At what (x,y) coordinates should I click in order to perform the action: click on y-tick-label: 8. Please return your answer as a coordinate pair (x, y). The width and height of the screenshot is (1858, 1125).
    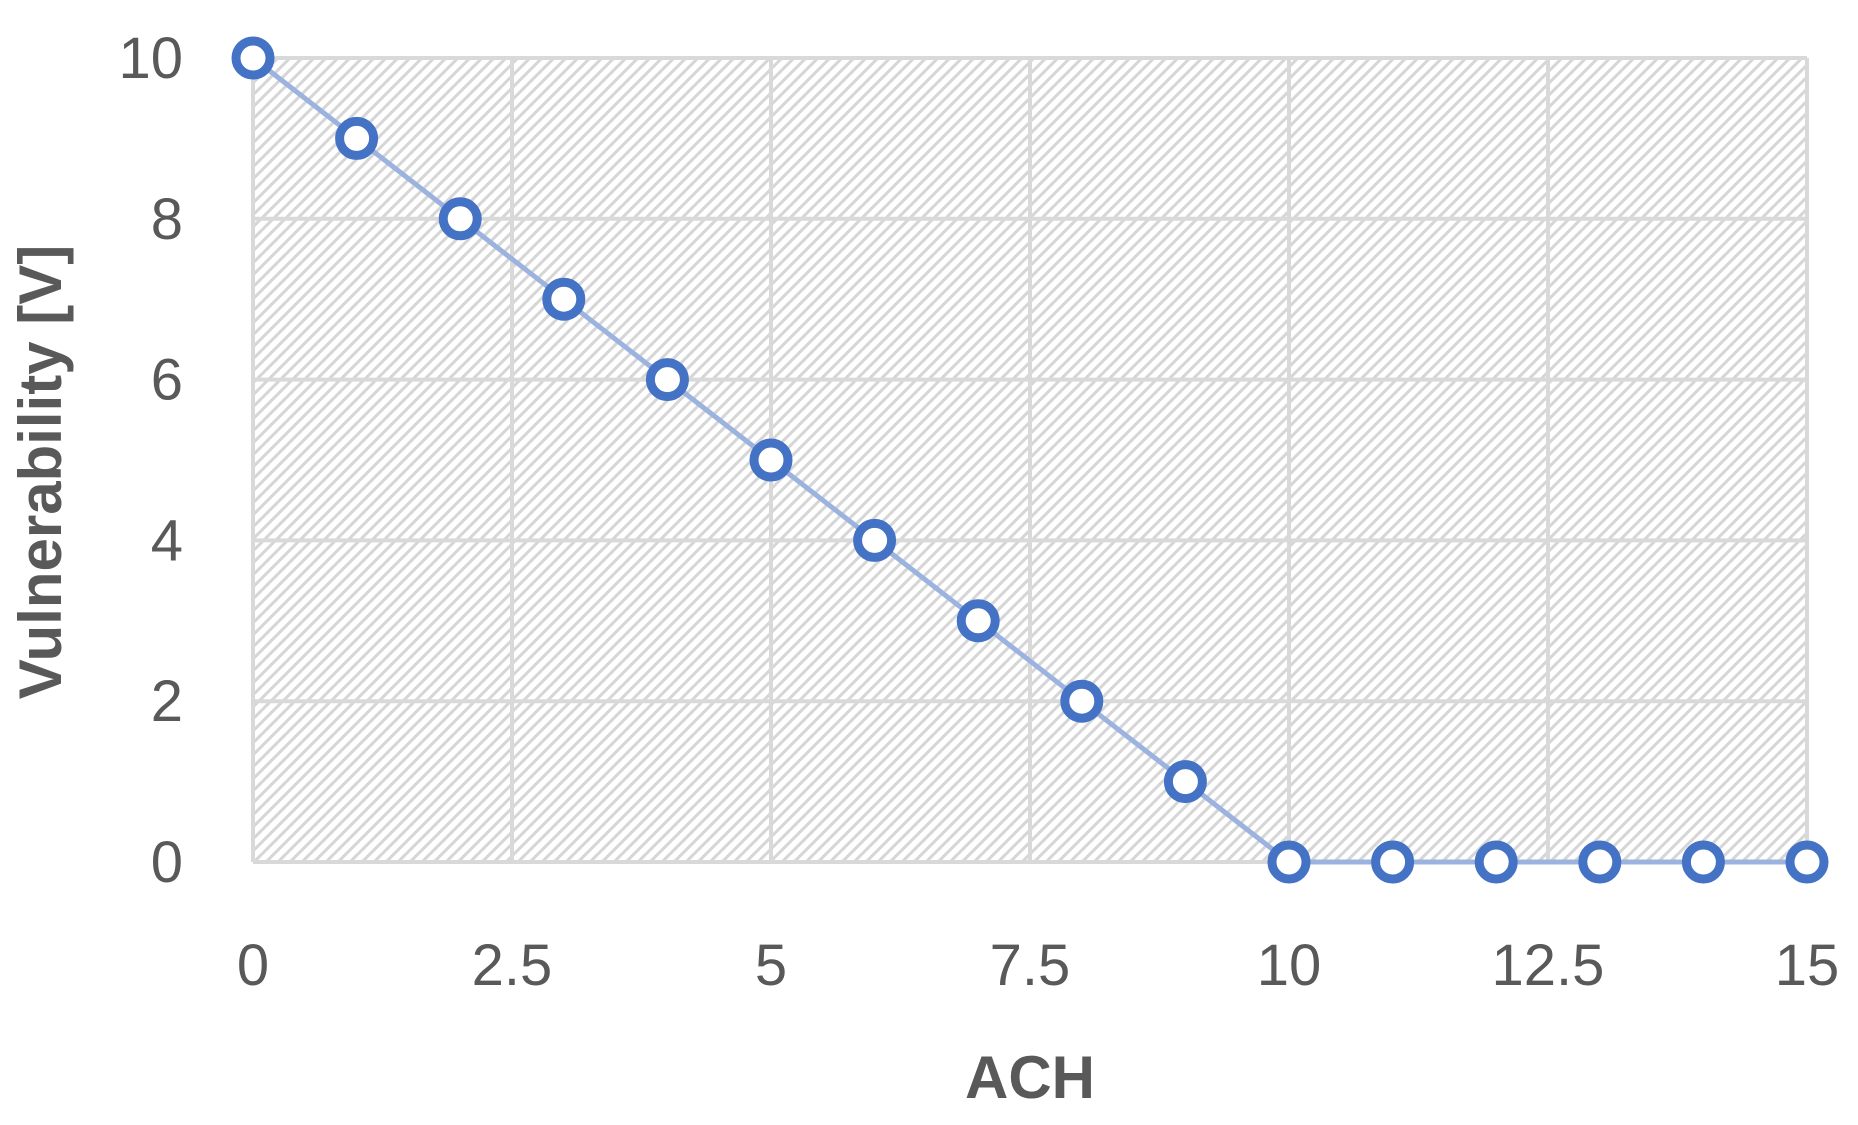
    Looking at the image, I should click on (167, 219).